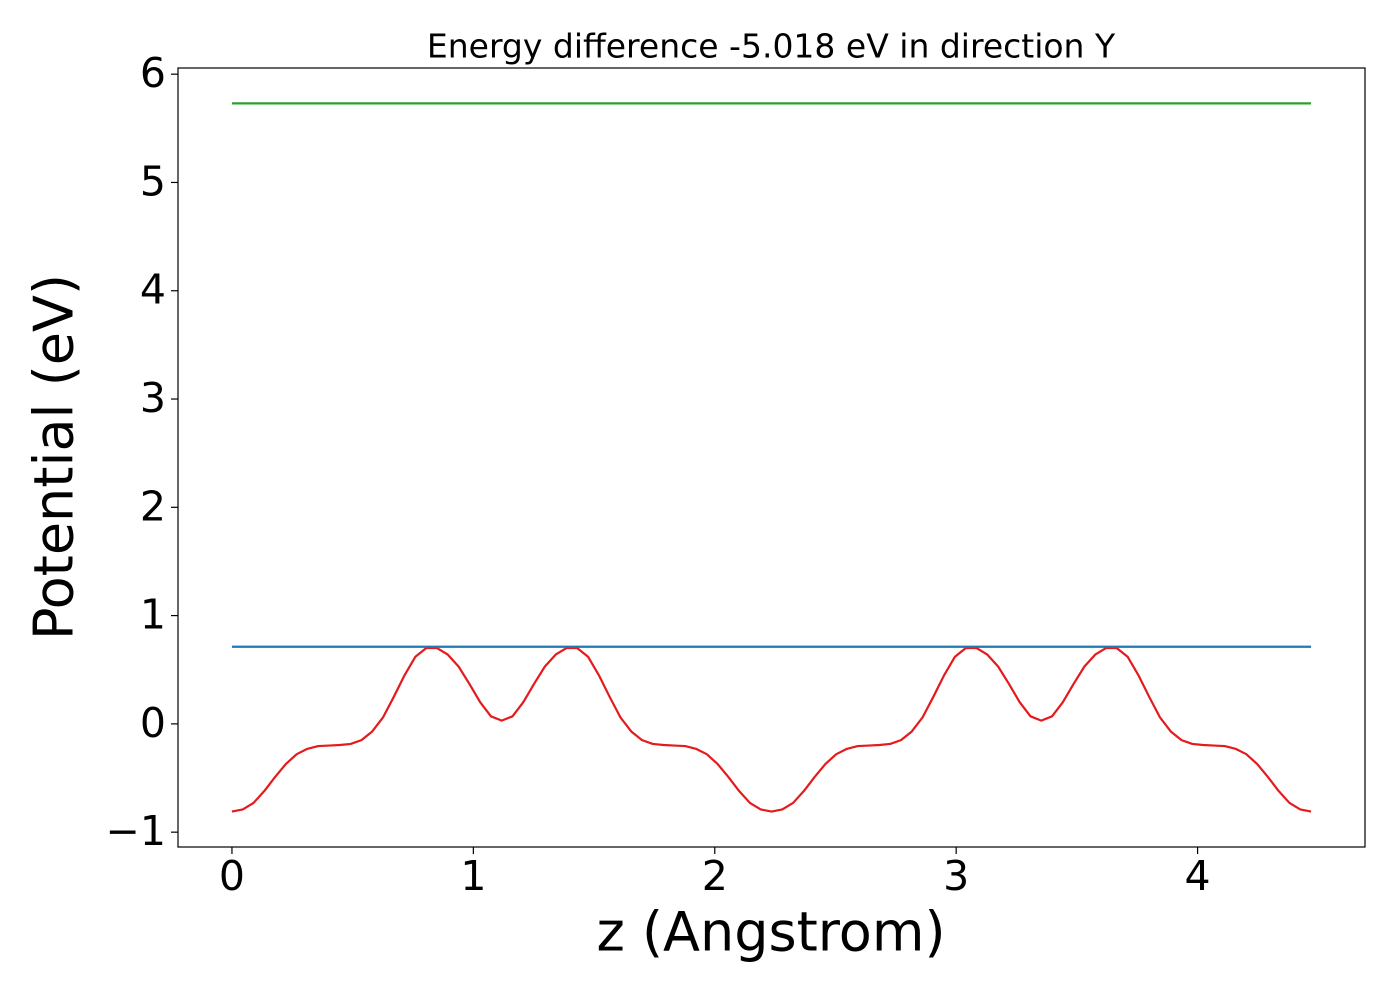  What do you see at coordinates (54, 457) in the screenshot?
I see `y-axis-label: Potential (eV)` at bounding box center [54, 457].